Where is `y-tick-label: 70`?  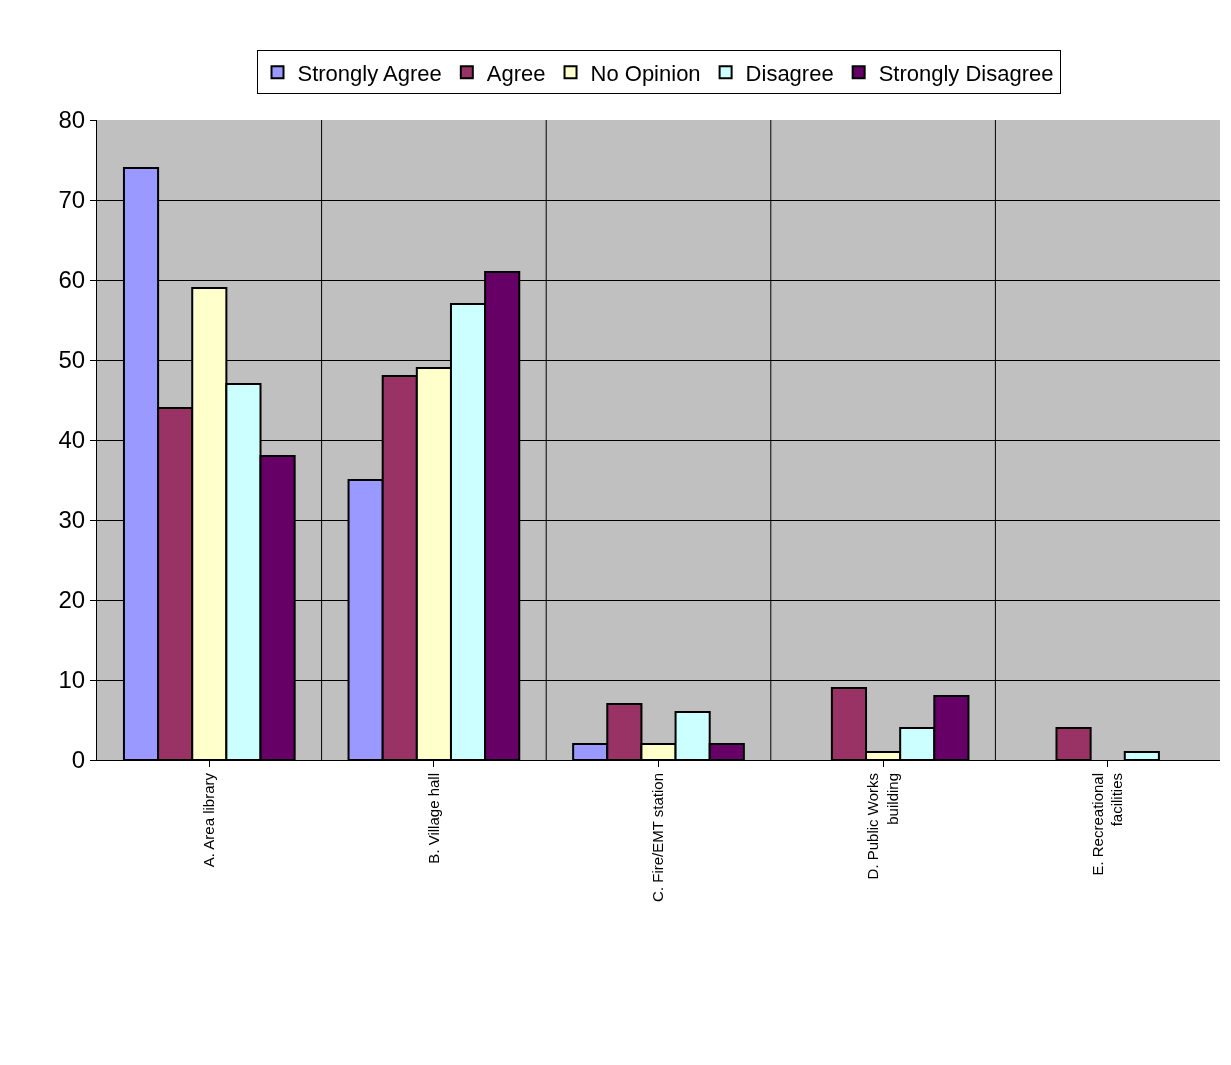 y-tick-label: 70 is located at coordinates (72, 200).